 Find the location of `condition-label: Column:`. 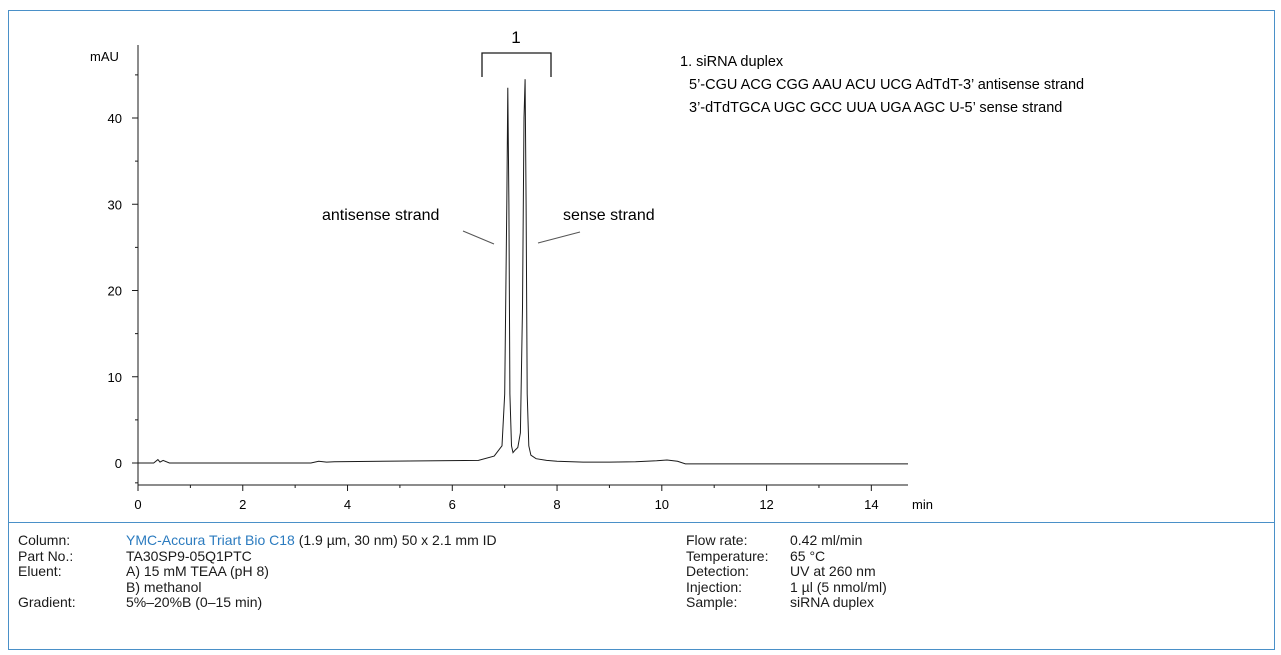

condition-label: Column: is located at coordinates (44, 540).